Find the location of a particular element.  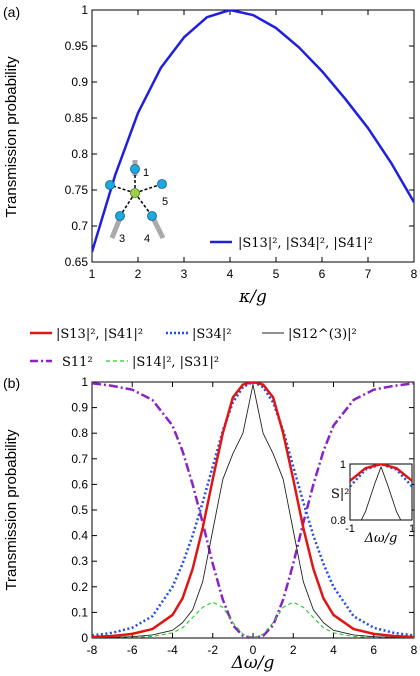

y-tick-label: 0.85 is located at coordinates (77, 118).